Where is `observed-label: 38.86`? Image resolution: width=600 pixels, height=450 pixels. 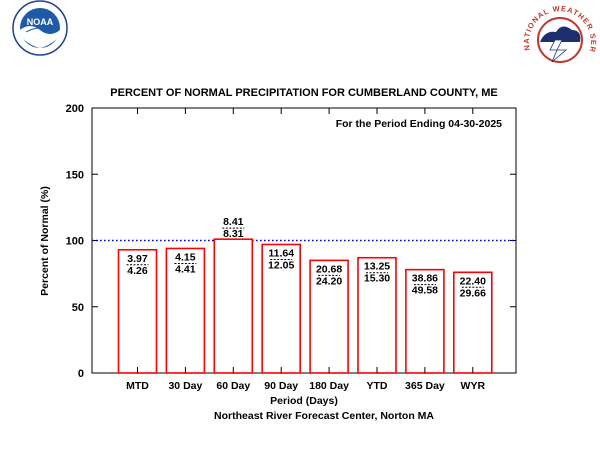 observed-label: 38.86 is located at coordinates (425, 279).